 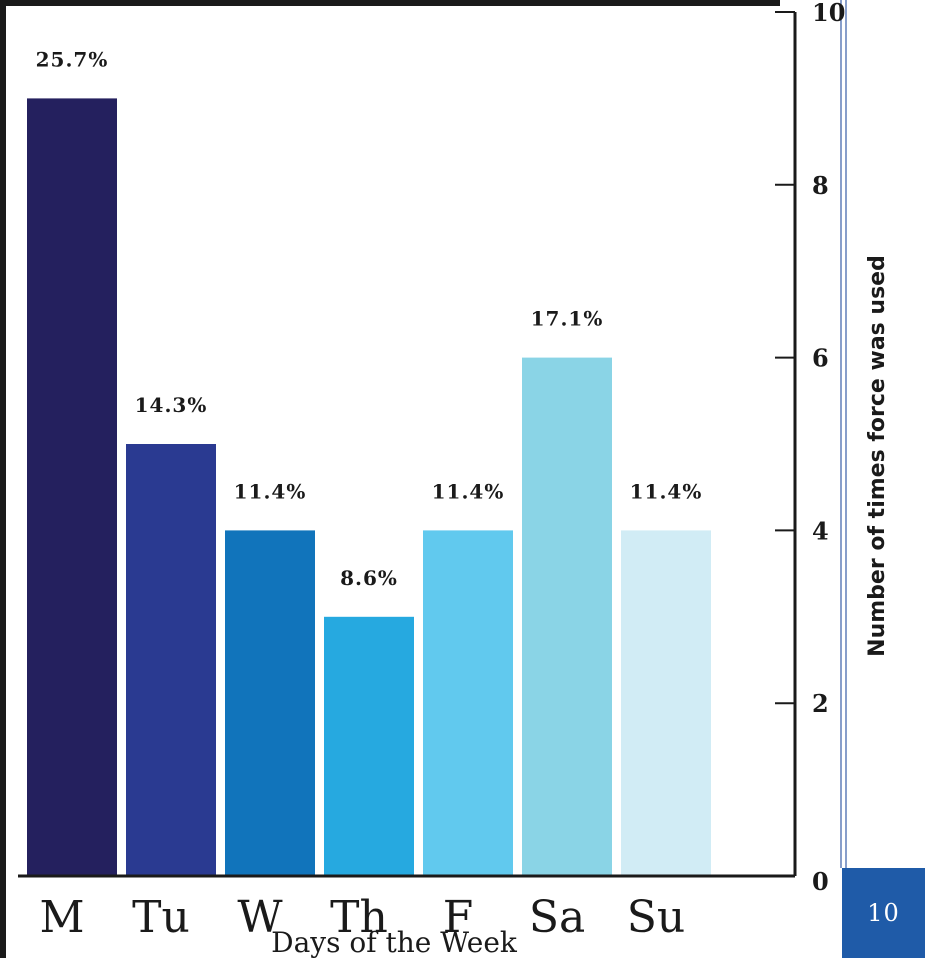 I want to click on y-axis-title: Number of times force was used, so click(x=877, y=456).